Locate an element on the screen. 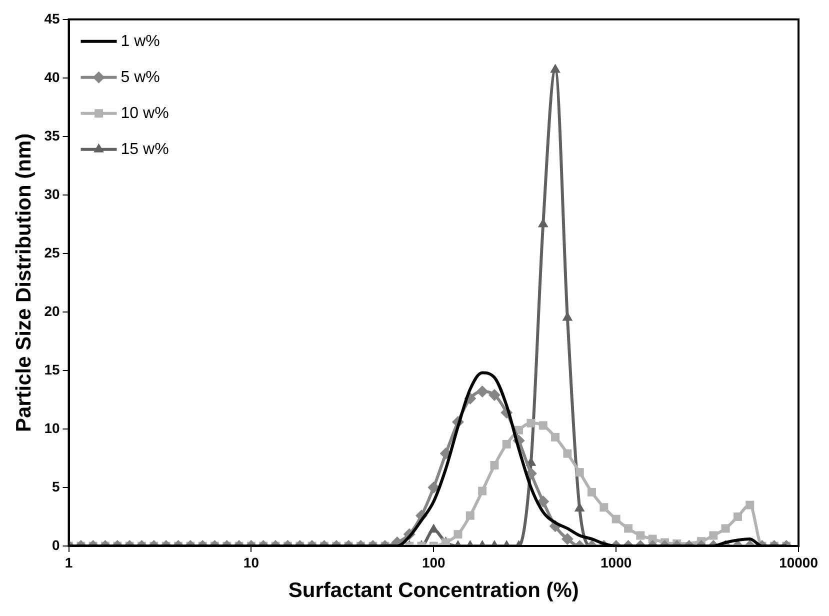  y-tick-label: 5 is located at coordinates (56, 486).